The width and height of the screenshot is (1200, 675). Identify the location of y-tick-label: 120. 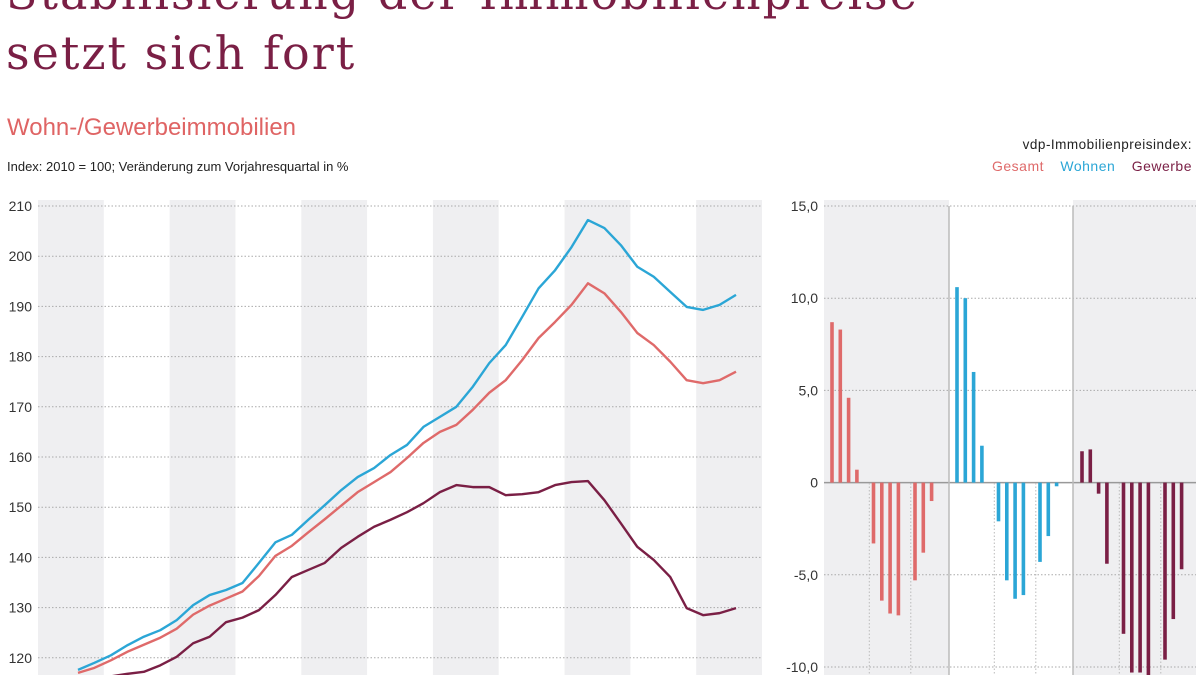
(21, 658).